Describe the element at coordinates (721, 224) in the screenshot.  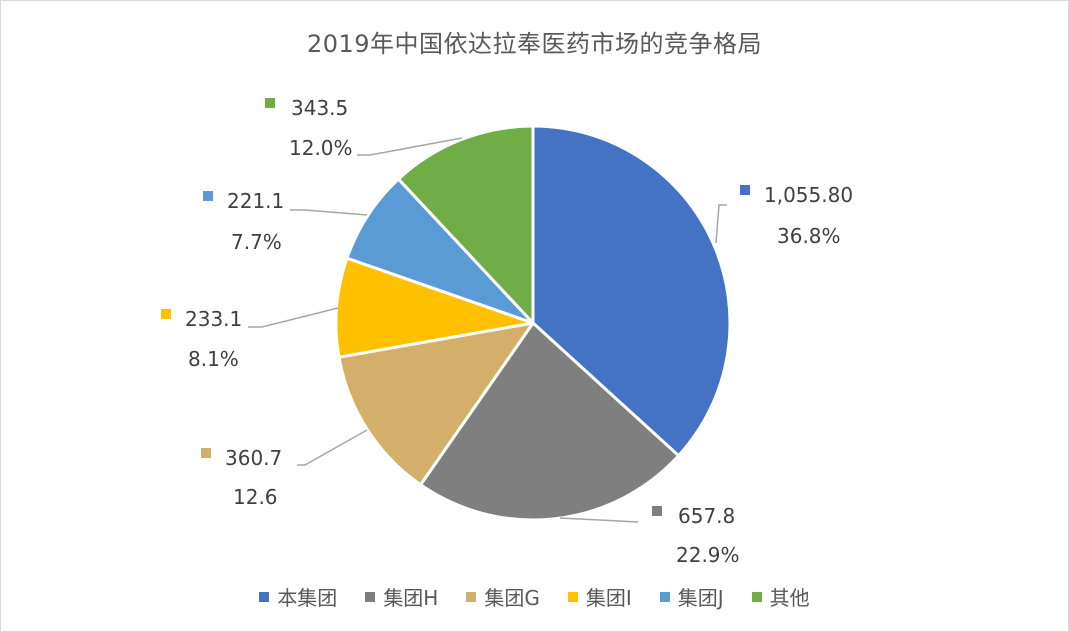
I see `leader-line-benjituan` at that location.